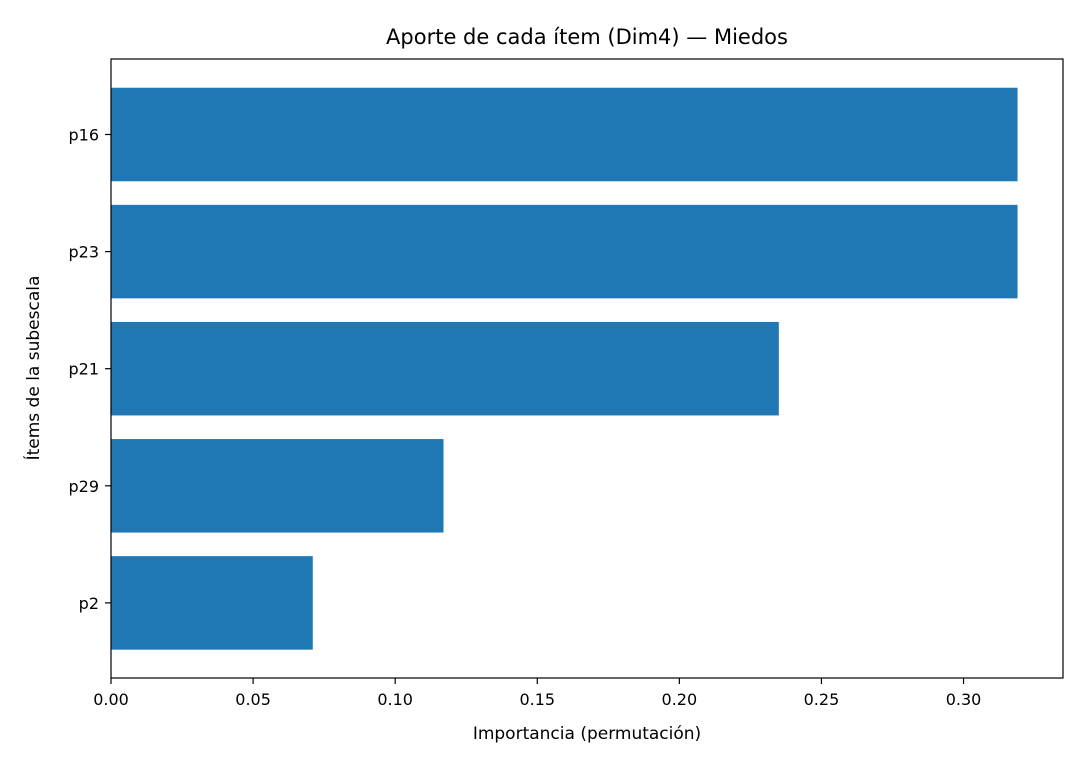 The image size is (1088, 773). What do you see at coordinates (587, 734) in the screenshot?
I see `x-axis-label: Importancia (permutación)` at bounding box center [587, 734].